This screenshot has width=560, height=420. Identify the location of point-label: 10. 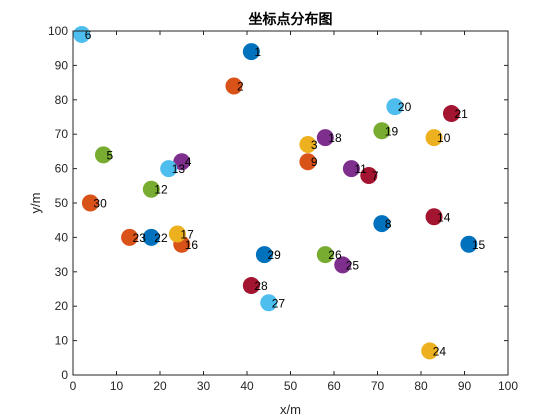
(444, 138).